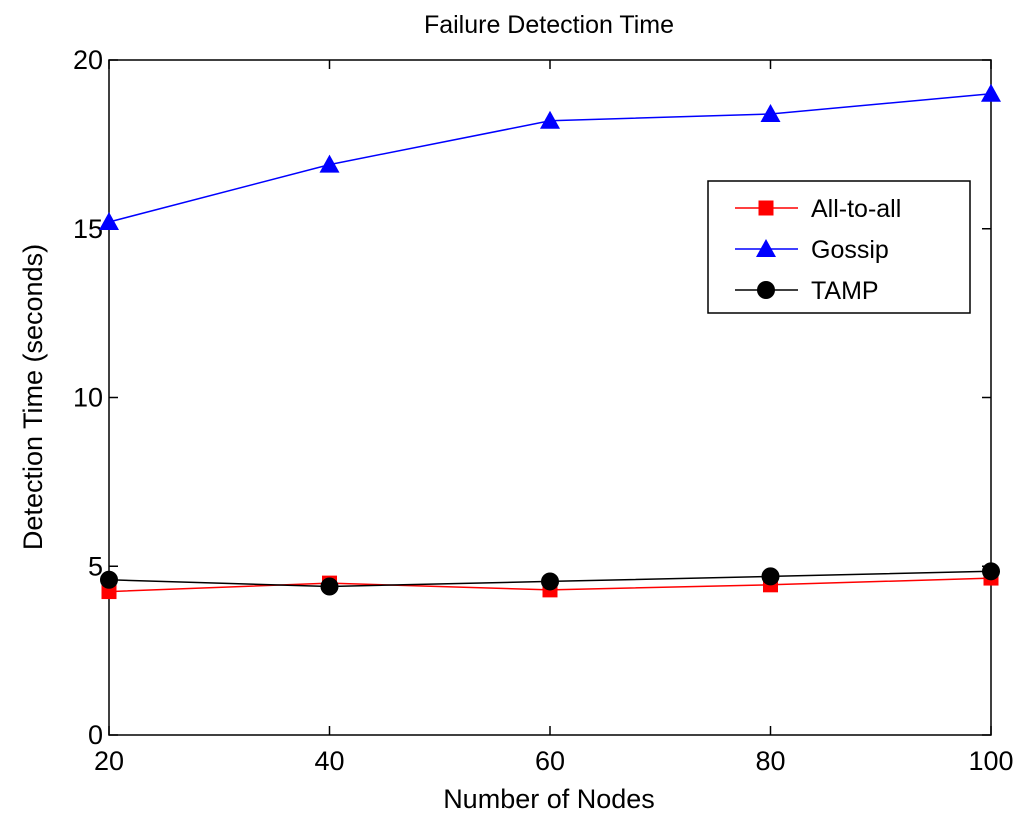  What do you see at coordinates (88, 229) in the screenshot?
I see `y-tick-label: 15` at bounding box center [88, 229].